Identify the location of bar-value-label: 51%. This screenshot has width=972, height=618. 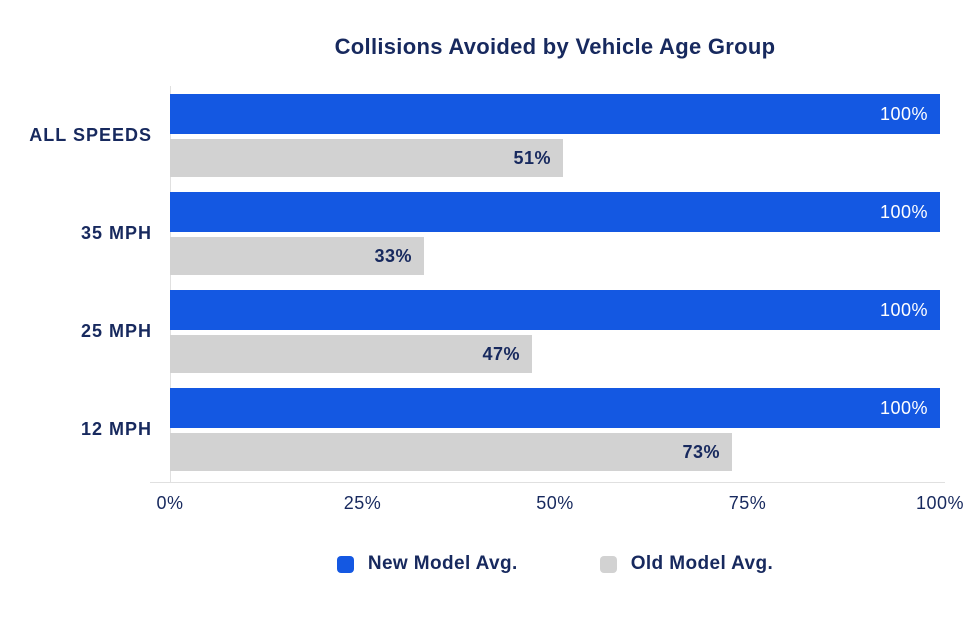
(532, 157).